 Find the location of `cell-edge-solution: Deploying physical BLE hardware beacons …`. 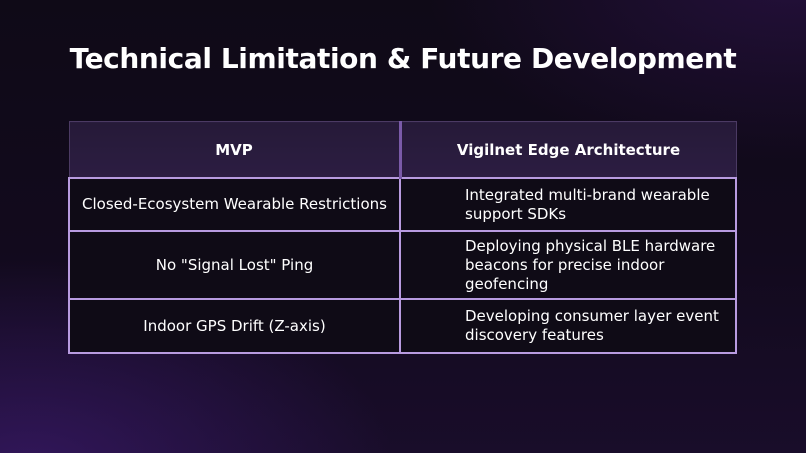

cell-edge-solution: Deploying physical BLE hardware beacons … is located at coordinates (568, 265).